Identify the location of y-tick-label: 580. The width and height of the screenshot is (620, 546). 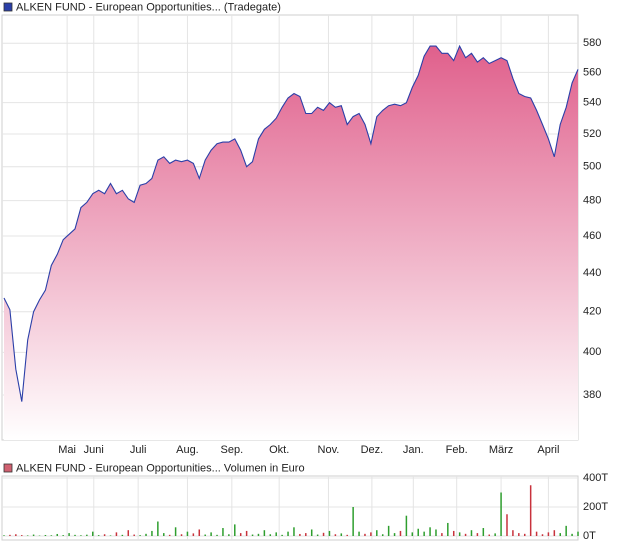
(592, 43).